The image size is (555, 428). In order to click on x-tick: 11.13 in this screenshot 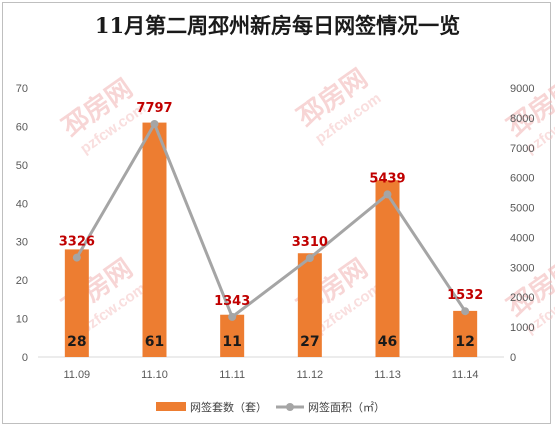, I will do `click(387, 375)`.